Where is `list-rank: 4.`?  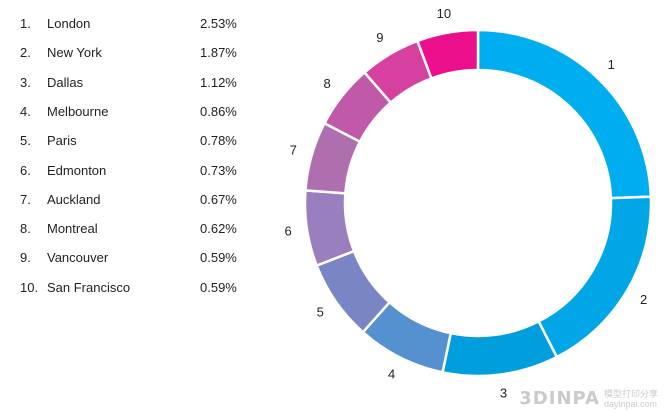
list-rank: 4. is located at coordinates (25, 111).